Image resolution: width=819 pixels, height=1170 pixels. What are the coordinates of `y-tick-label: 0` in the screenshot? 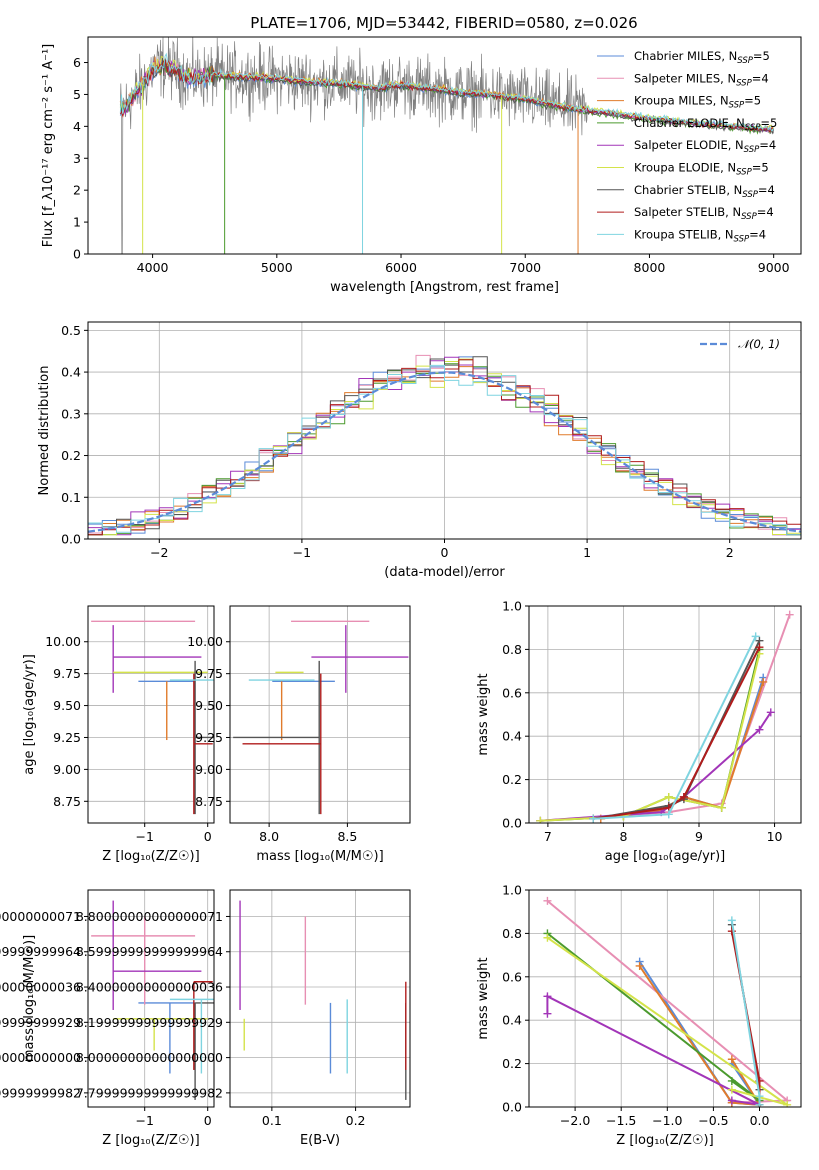 It's located at (77, 254).